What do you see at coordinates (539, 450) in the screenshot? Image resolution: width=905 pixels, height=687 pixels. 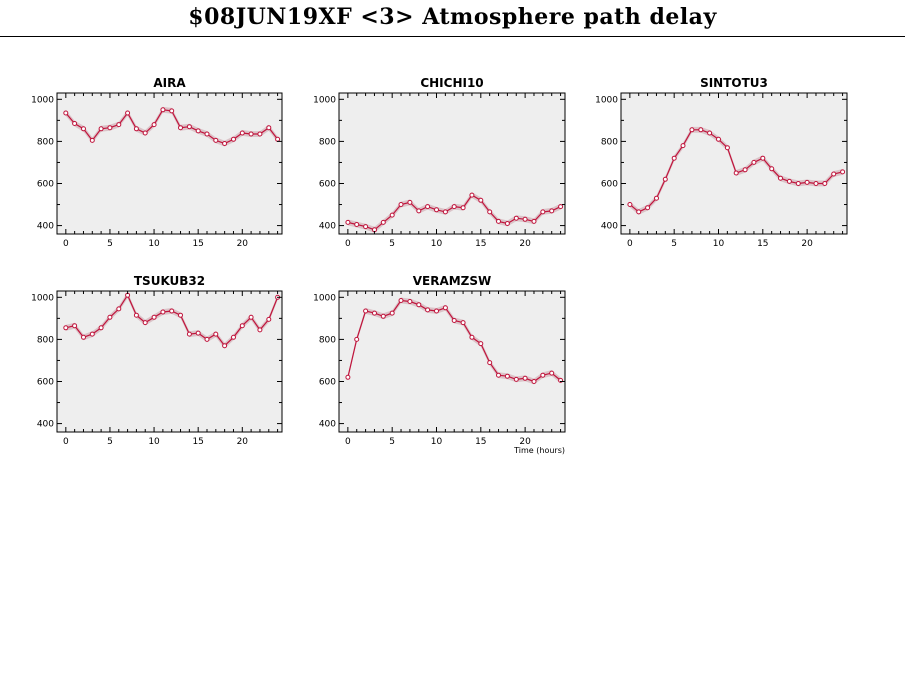 I see `x-axis-label: Time (hours)` at bounding box center [539, 450].